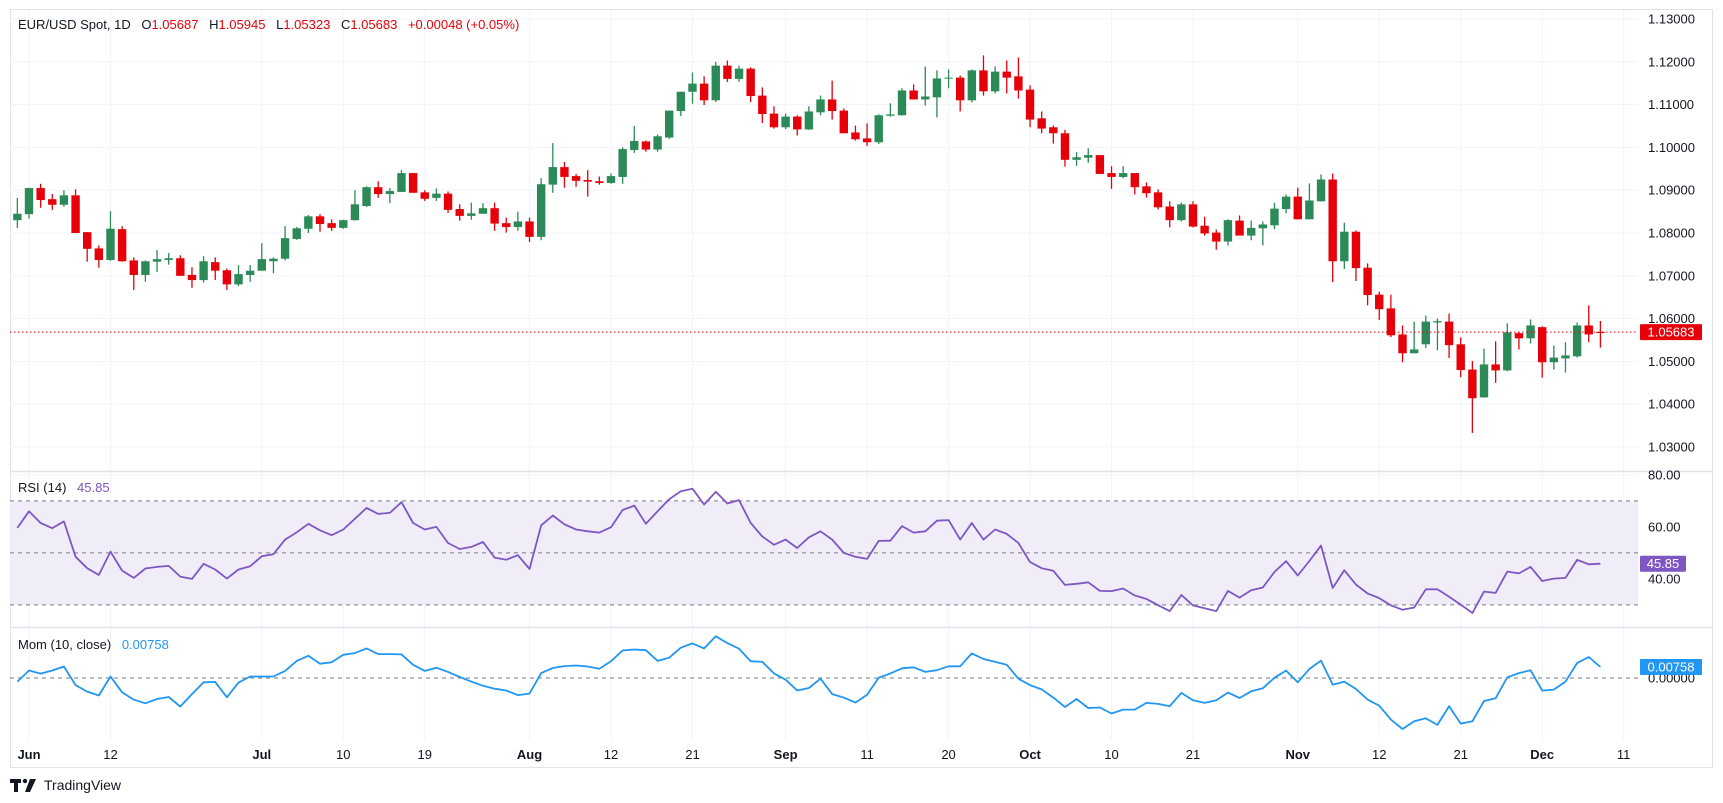 This screenshot has height=803, width=1723. I want to click on momentum-line, so click(808, 682).